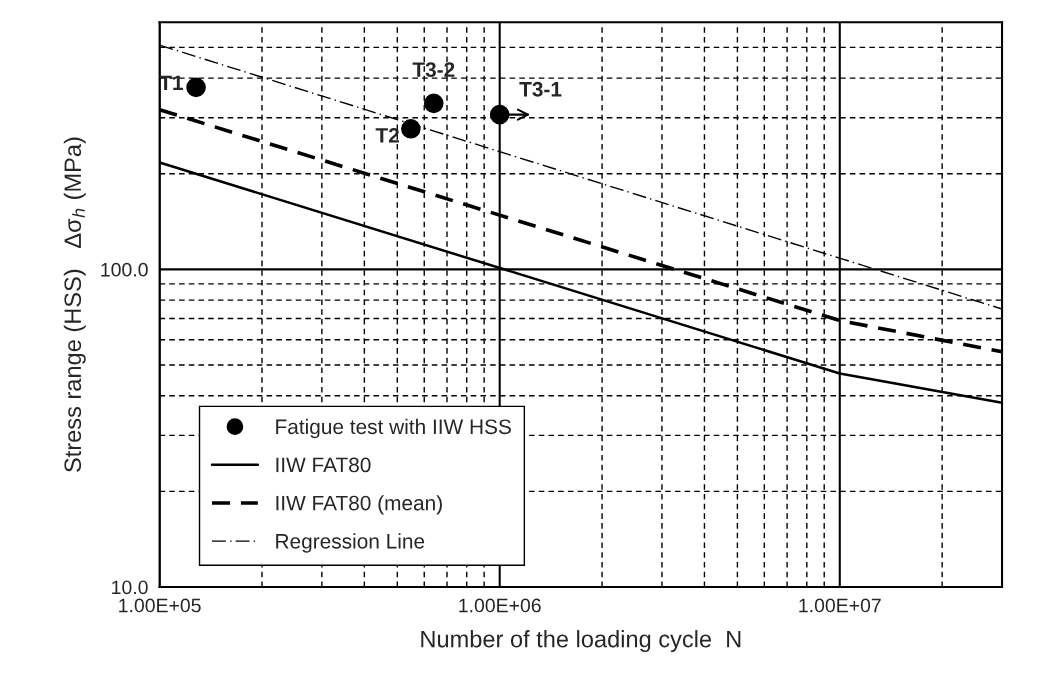 The width and height of the screenshot is (1057, 693). I want to click on y-axis-title: Stress range (HSS) Δσ$_{h}$ (MPa), so click(74, 304).